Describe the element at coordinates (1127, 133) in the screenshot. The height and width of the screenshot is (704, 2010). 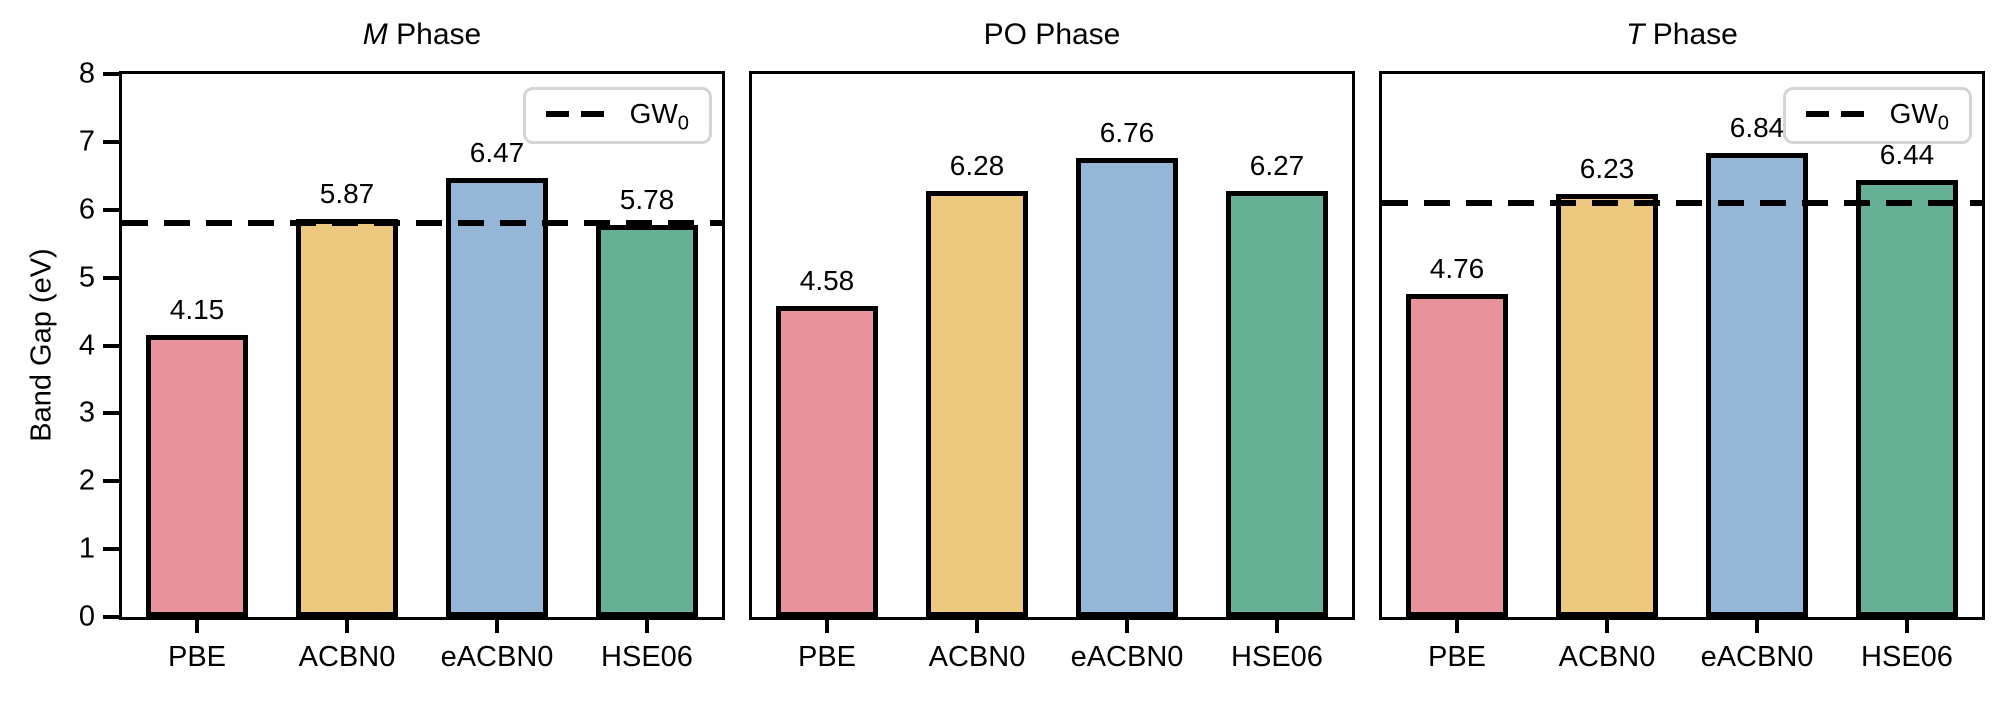
I see `bar-value-label: 6.76` at that location.